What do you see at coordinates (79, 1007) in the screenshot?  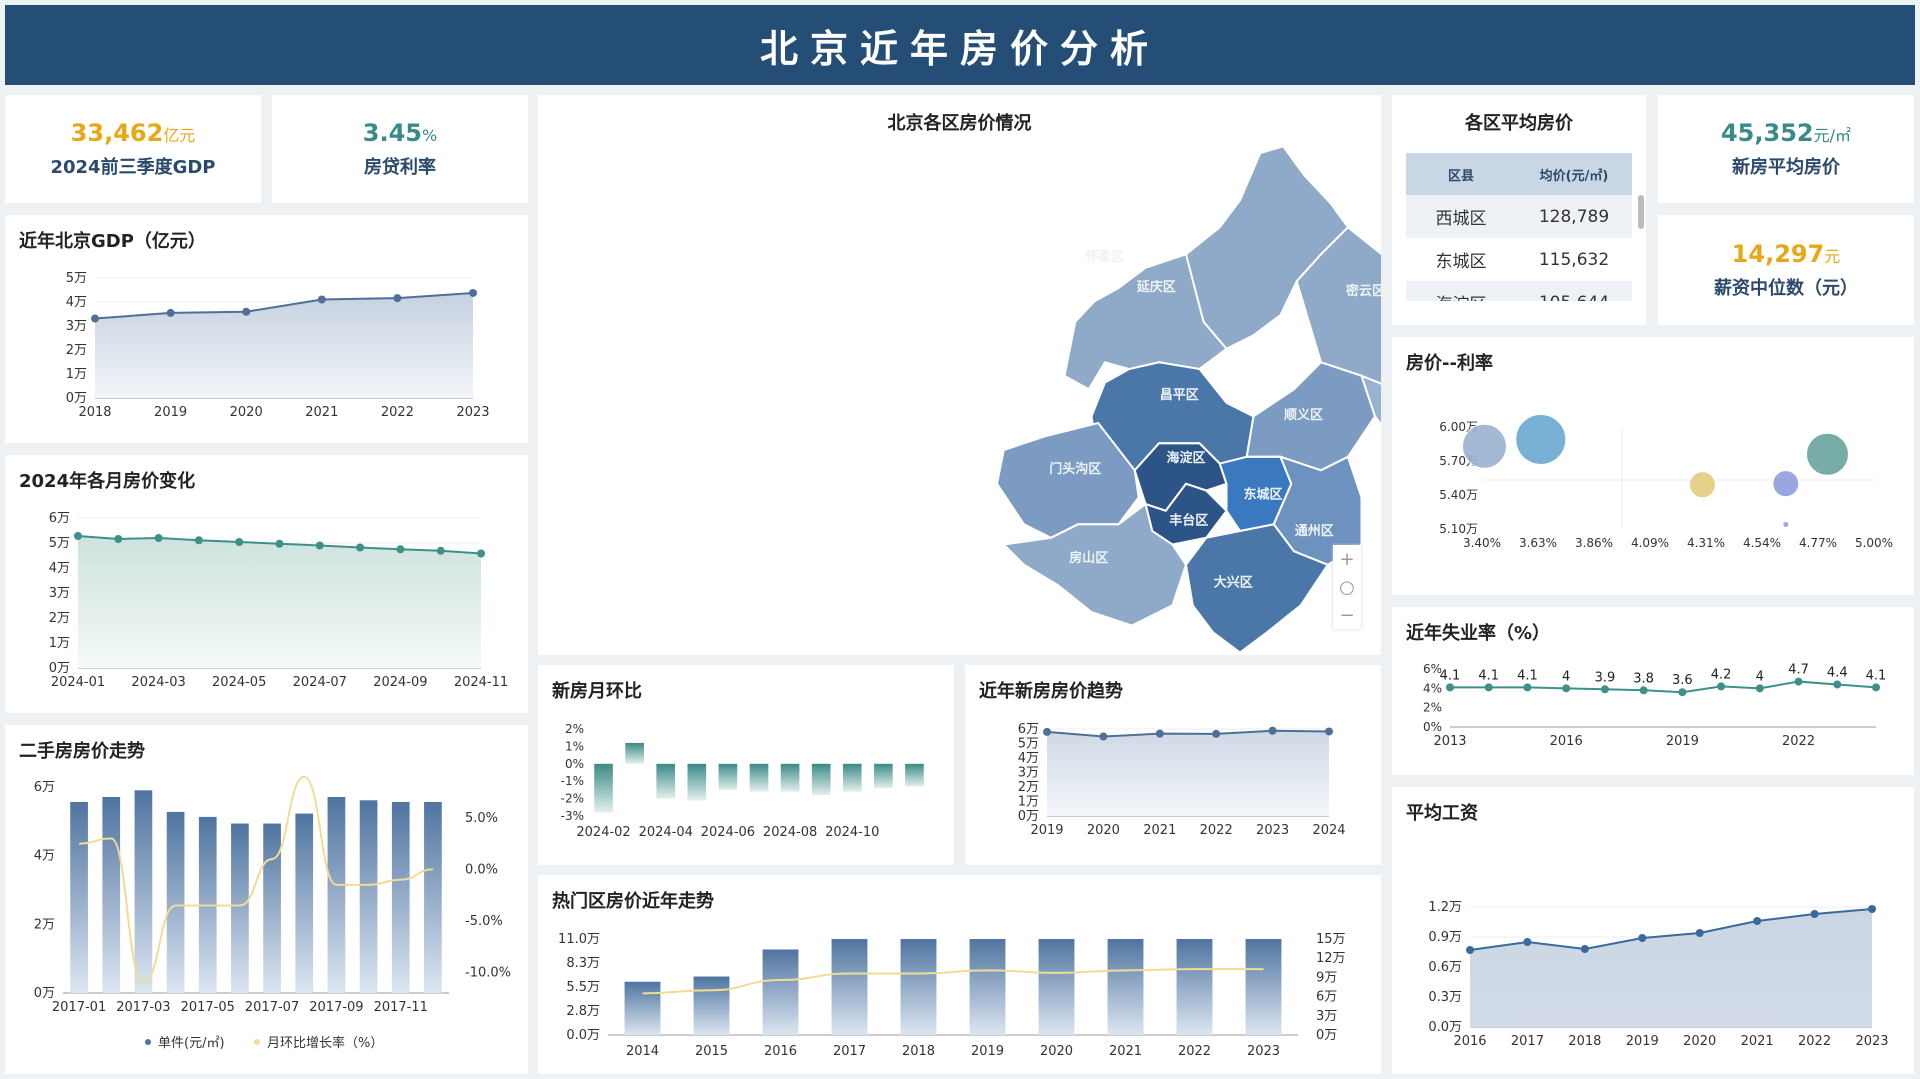 I see `x-tick-label: 2017-01` at bounding box center [79, 1007].